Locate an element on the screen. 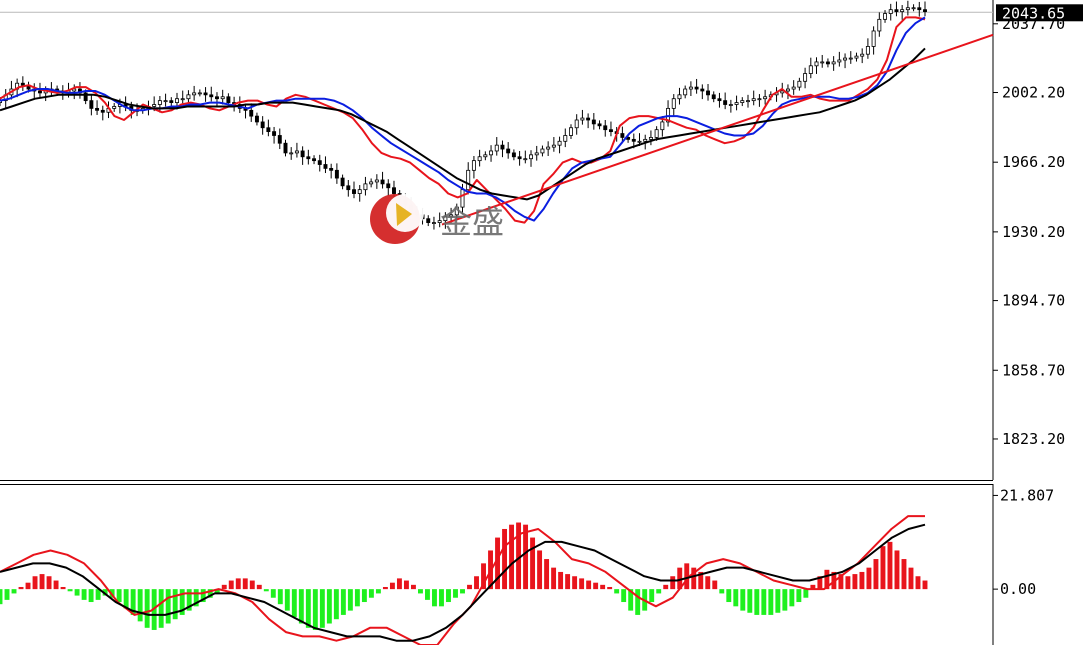  macd-tick-label: 21.807 is located at coordinates (1027, 495).